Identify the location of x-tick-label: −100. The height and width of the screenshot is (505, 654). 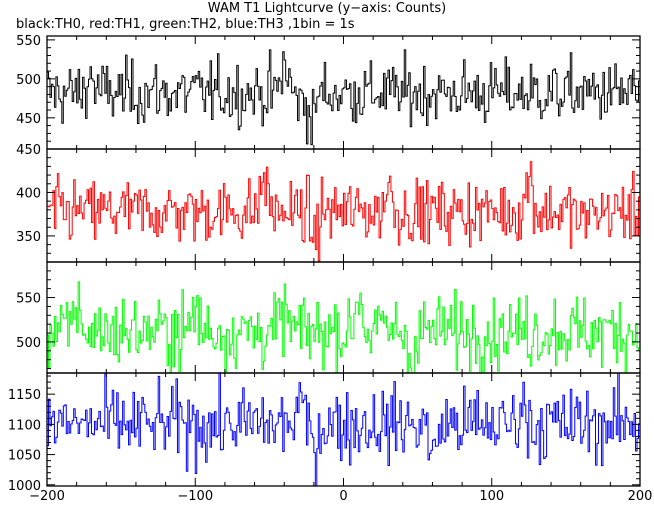
(195, 496).